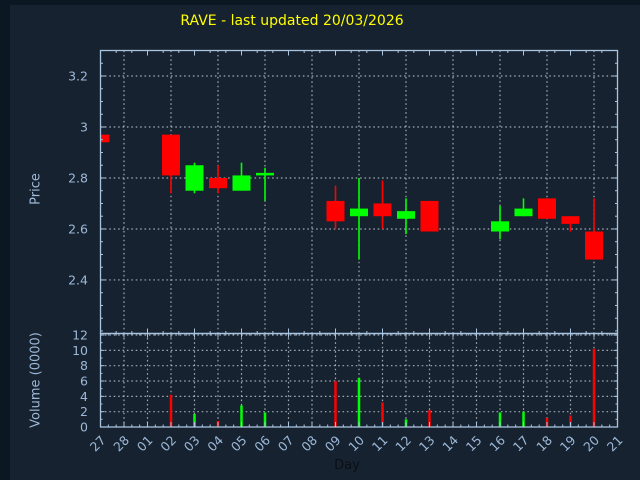 Image resolution: width=640 pixels, height=480 pixels. I want to click on volume-ytick-0: 0, so click(84, 427).